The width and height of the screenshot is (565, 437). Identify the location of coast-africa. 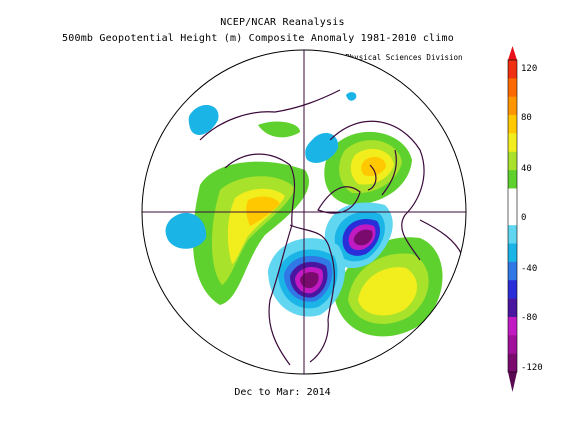
(441, 237).